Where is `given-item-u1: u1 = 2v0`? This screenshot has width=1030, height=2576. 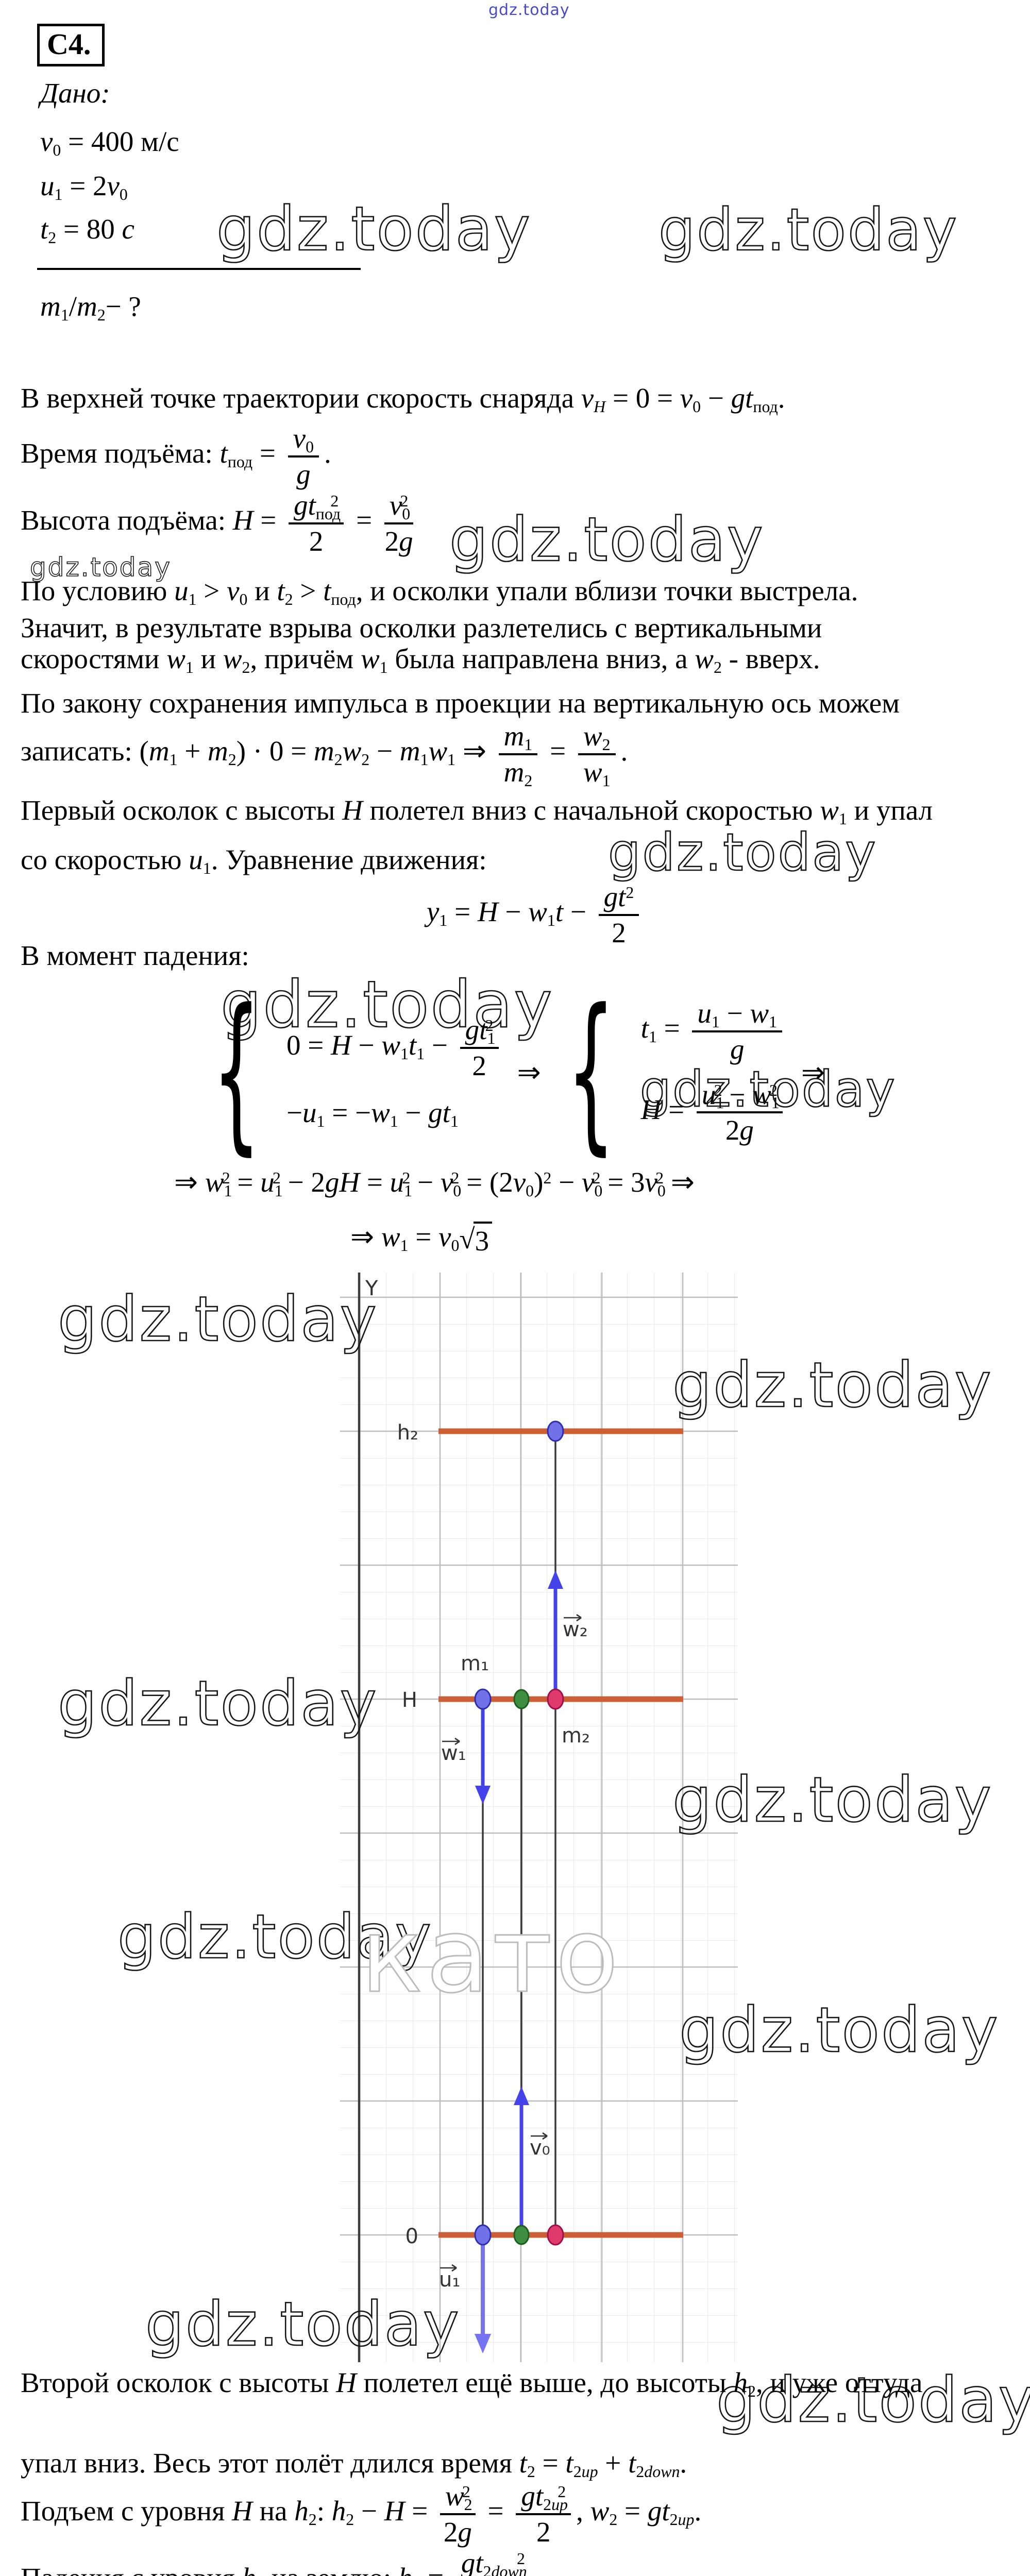
given-item-u1: u1 = 2v0 is located at coordinates (84, 187).